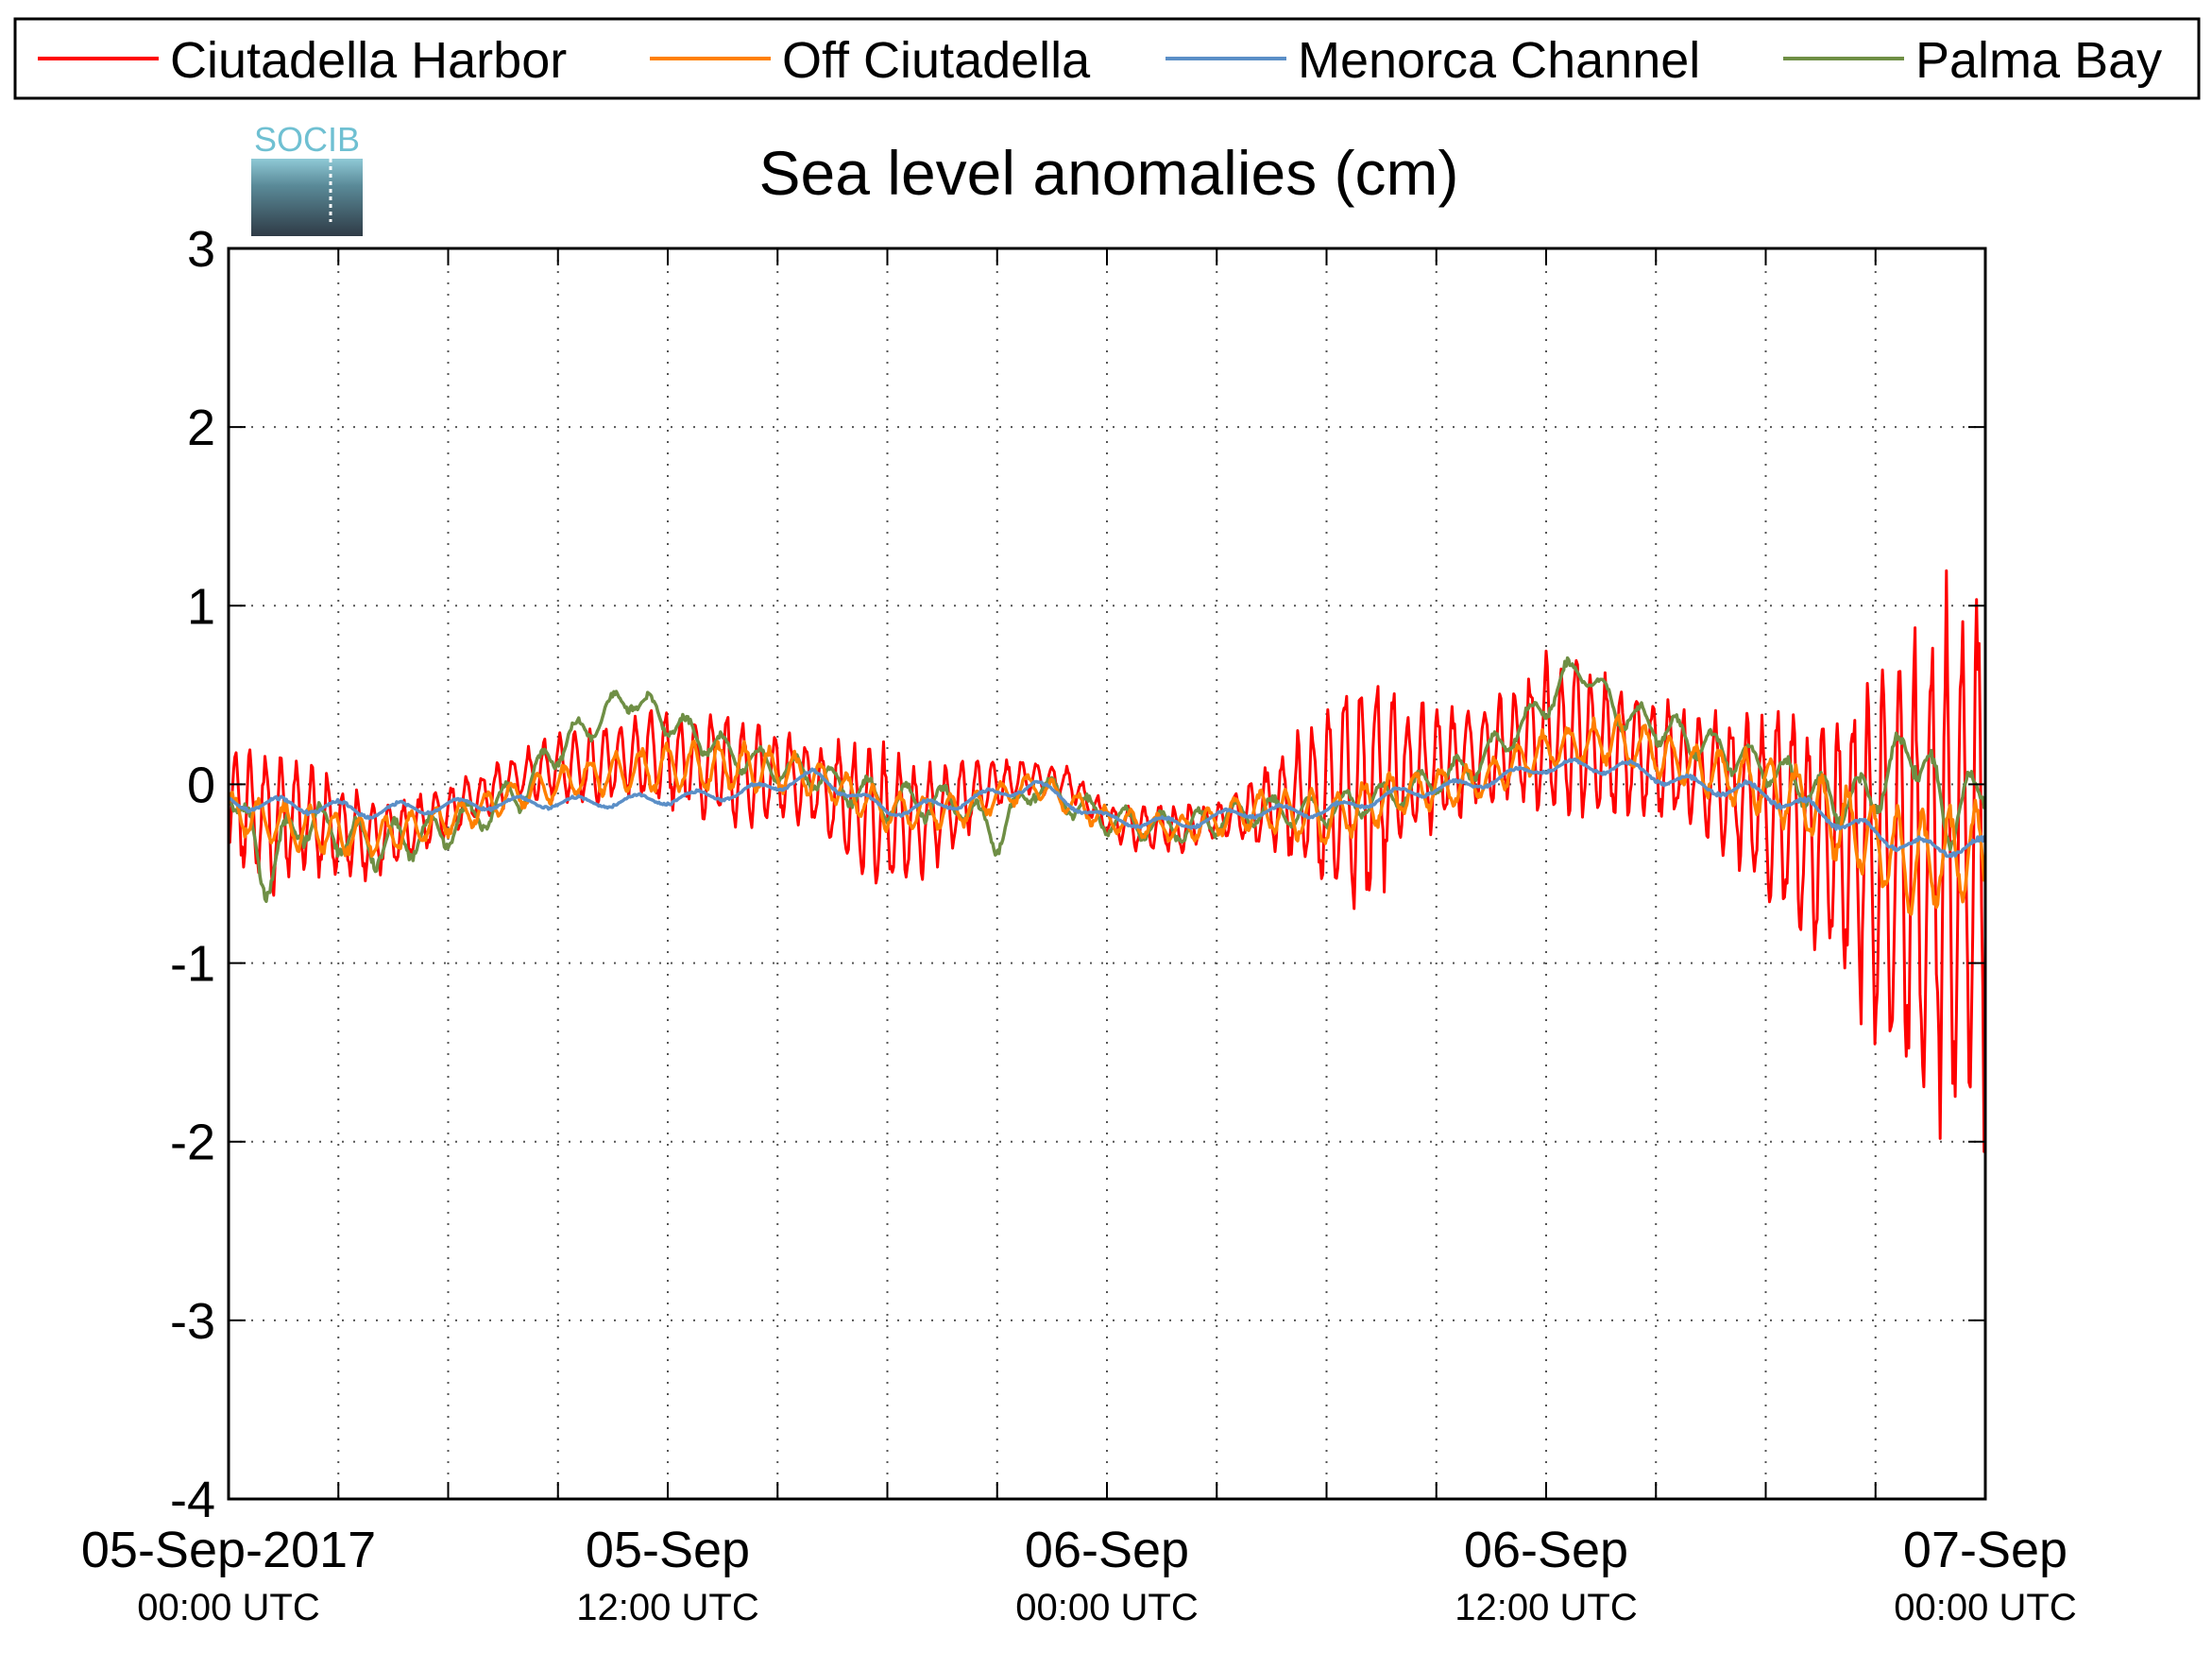 The image size is (2212, 1669). I want to click on y-tick-label: 3, so click(201, 250).